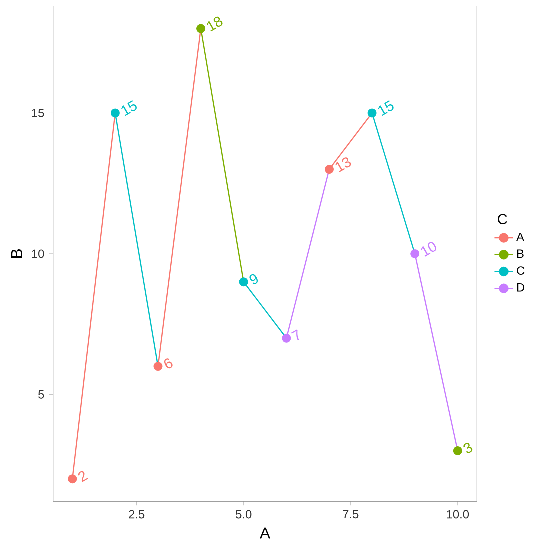  I want to click on x-tick-label: 2.5, so click(137, 514).